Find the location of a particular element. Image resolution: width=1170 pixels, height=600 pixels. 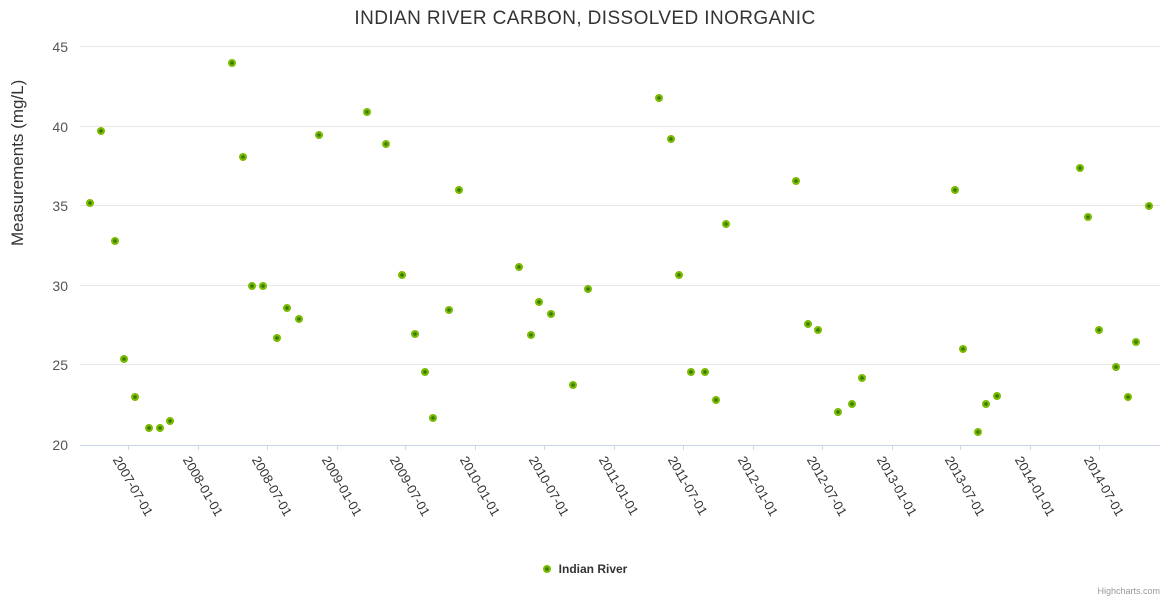

legend-marker-icon is located at coordinates (546, 569).